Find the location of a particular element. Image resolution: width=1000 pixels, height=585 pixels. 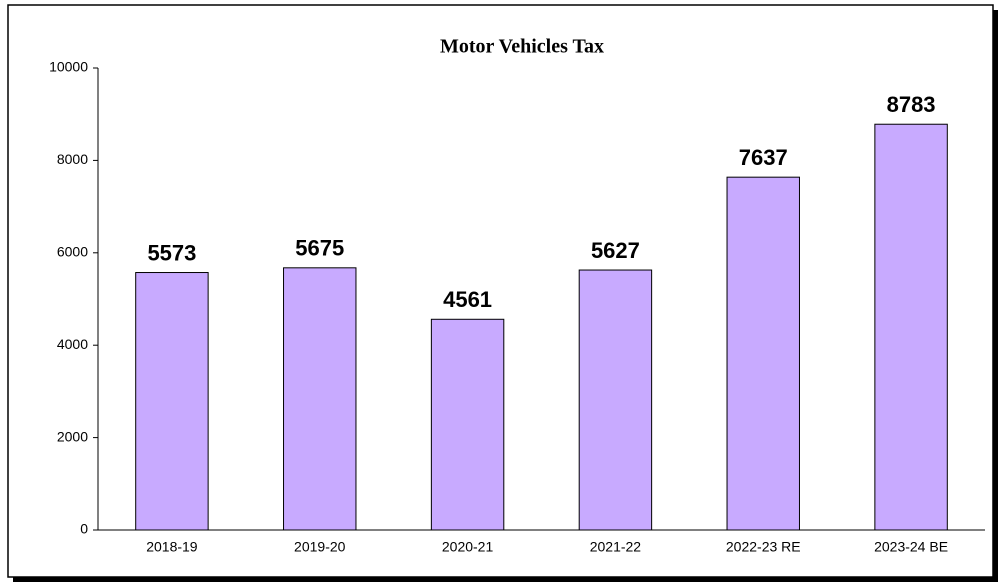

y-tick-label: 6000 is located at coordinates (72, 252).